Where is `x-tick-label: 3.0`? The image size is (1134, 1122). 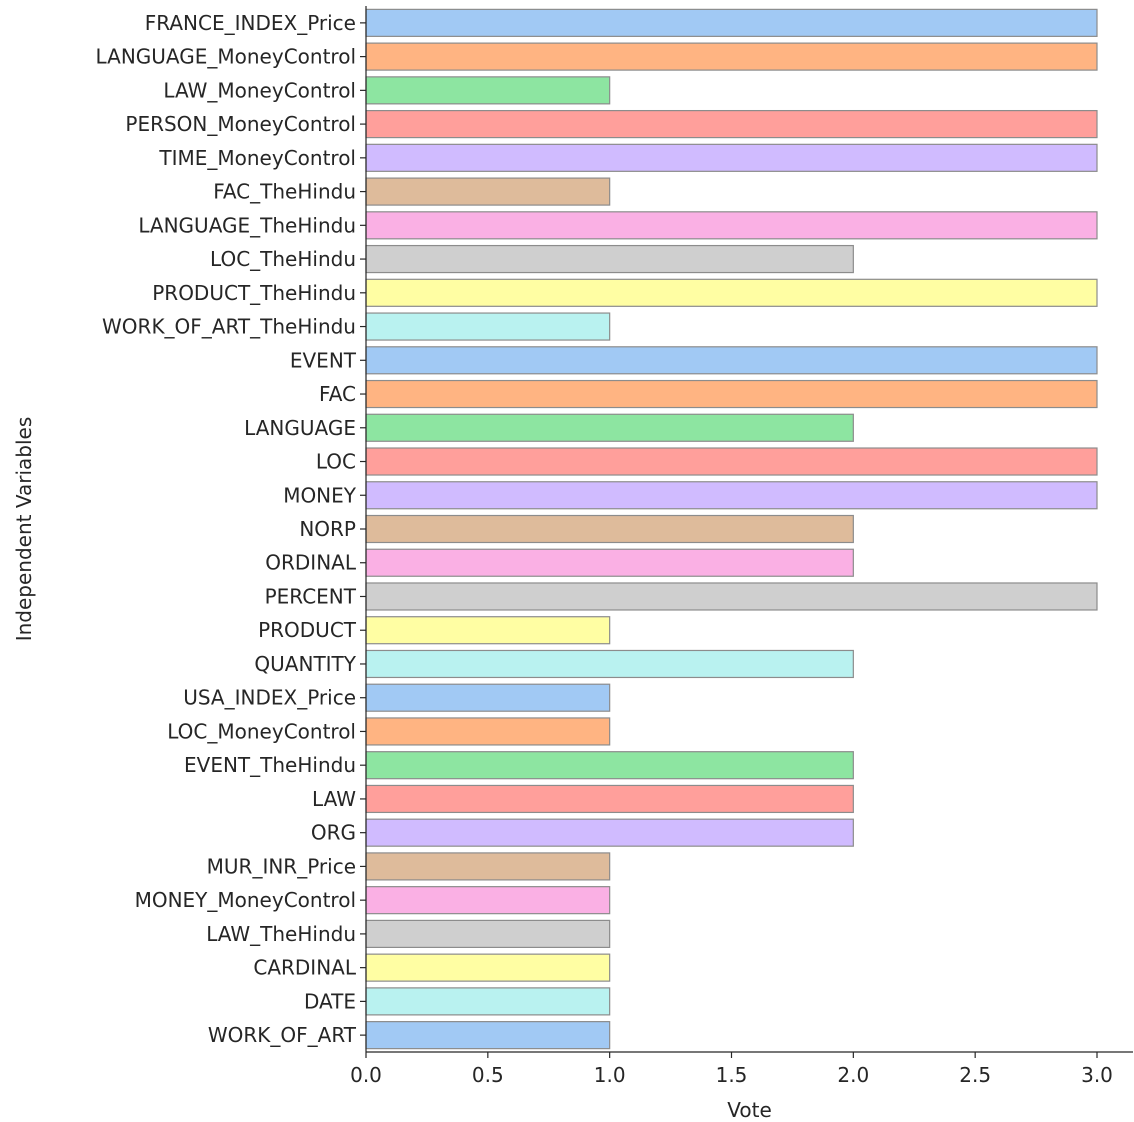
x-tick-label: 3.0 is located at coordinates (1097, 1075).